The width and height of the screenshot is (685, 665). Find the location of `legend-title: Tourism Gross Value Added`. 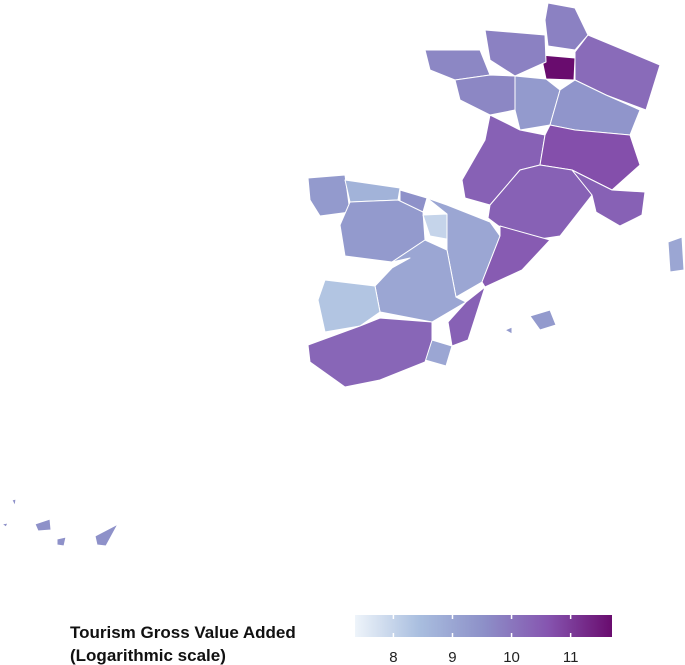

legend-title: Tourism Gross Value Added is located at coordinates (183, 632).